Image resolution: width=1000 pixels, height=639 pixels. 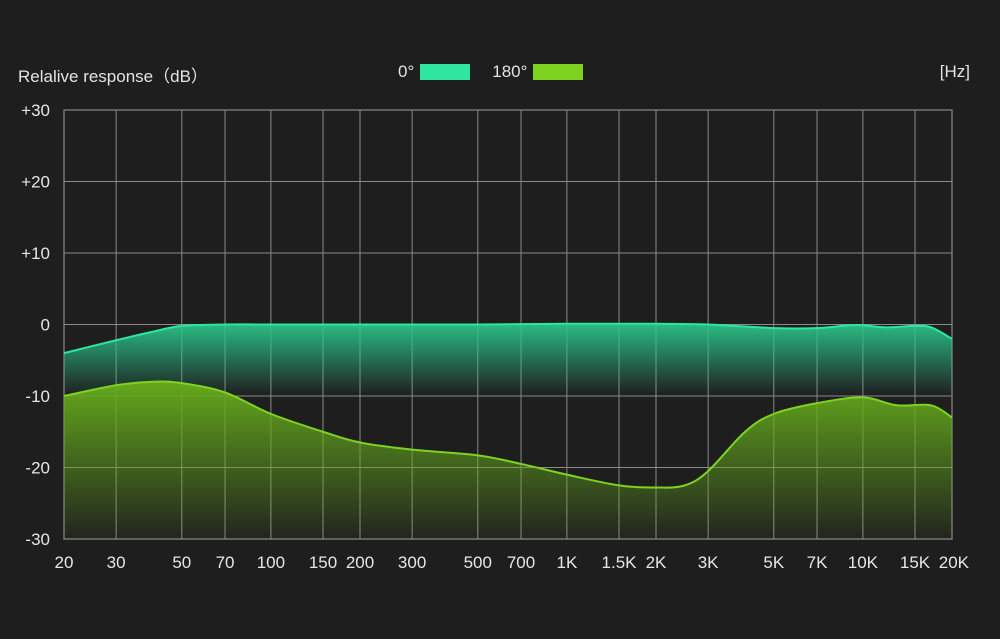 I want to click on legend-item-0deg: 0°, so click(x=434, y=72).